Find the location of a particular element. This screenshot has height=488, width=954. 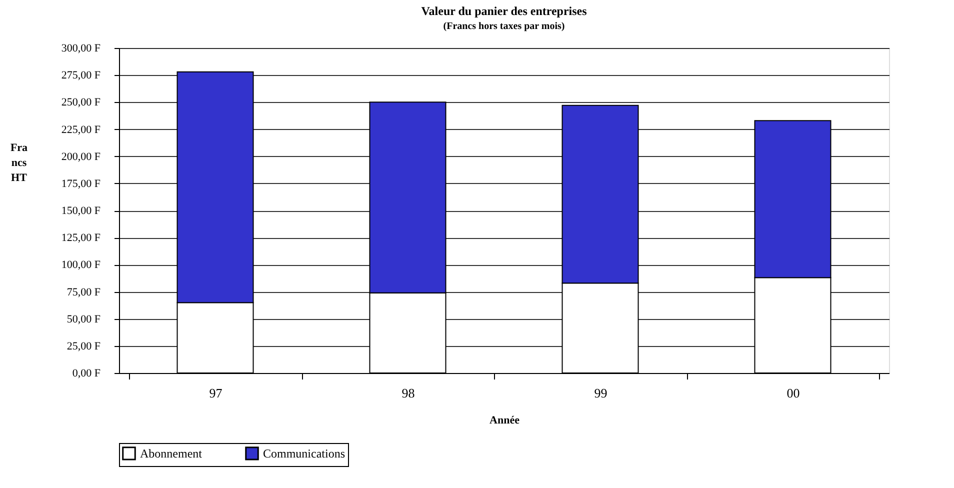

legend-label: Communications is located at coordinates (304, 453).